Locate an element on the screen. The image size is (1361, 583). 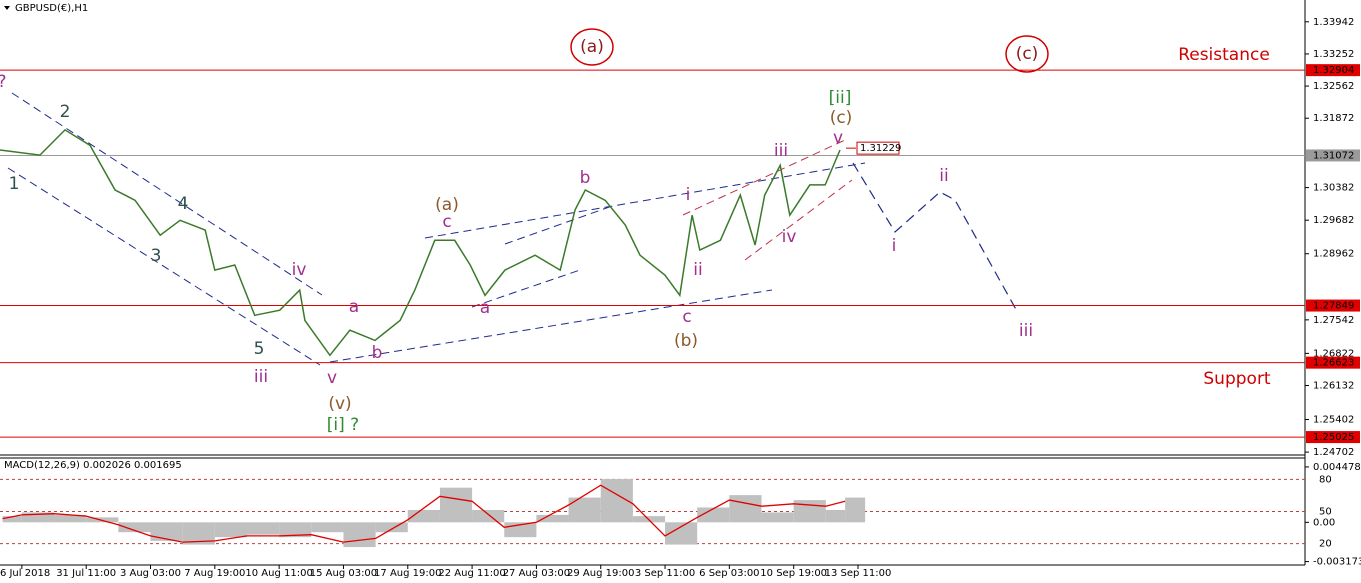
y-tick-label: 1.28962 is located at coordinates (1333, 254).